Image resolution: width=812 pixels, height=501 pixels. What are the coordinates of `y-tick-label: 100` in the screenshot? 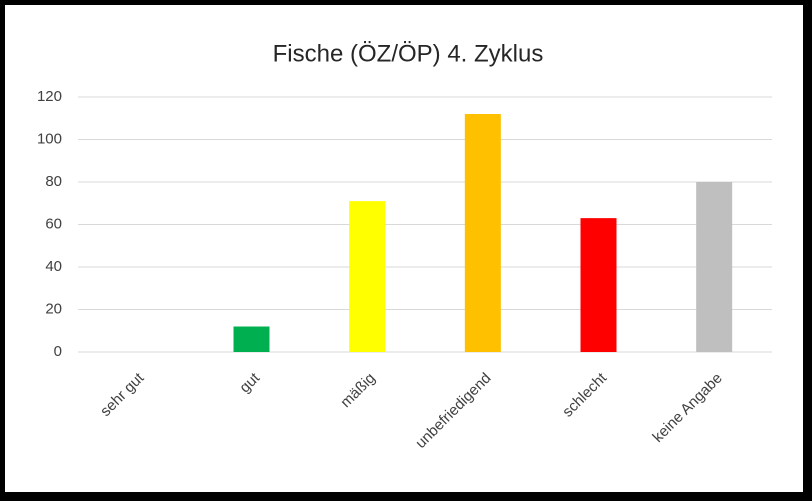 It's located at (49, 138).